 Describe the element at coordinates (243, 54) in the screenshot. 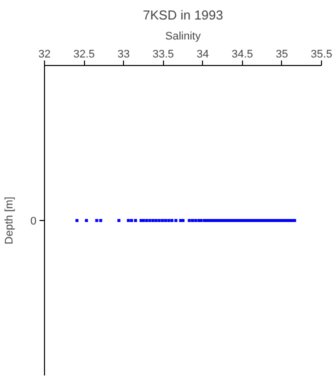

I see `x-tick-label: 34.5` at that location.